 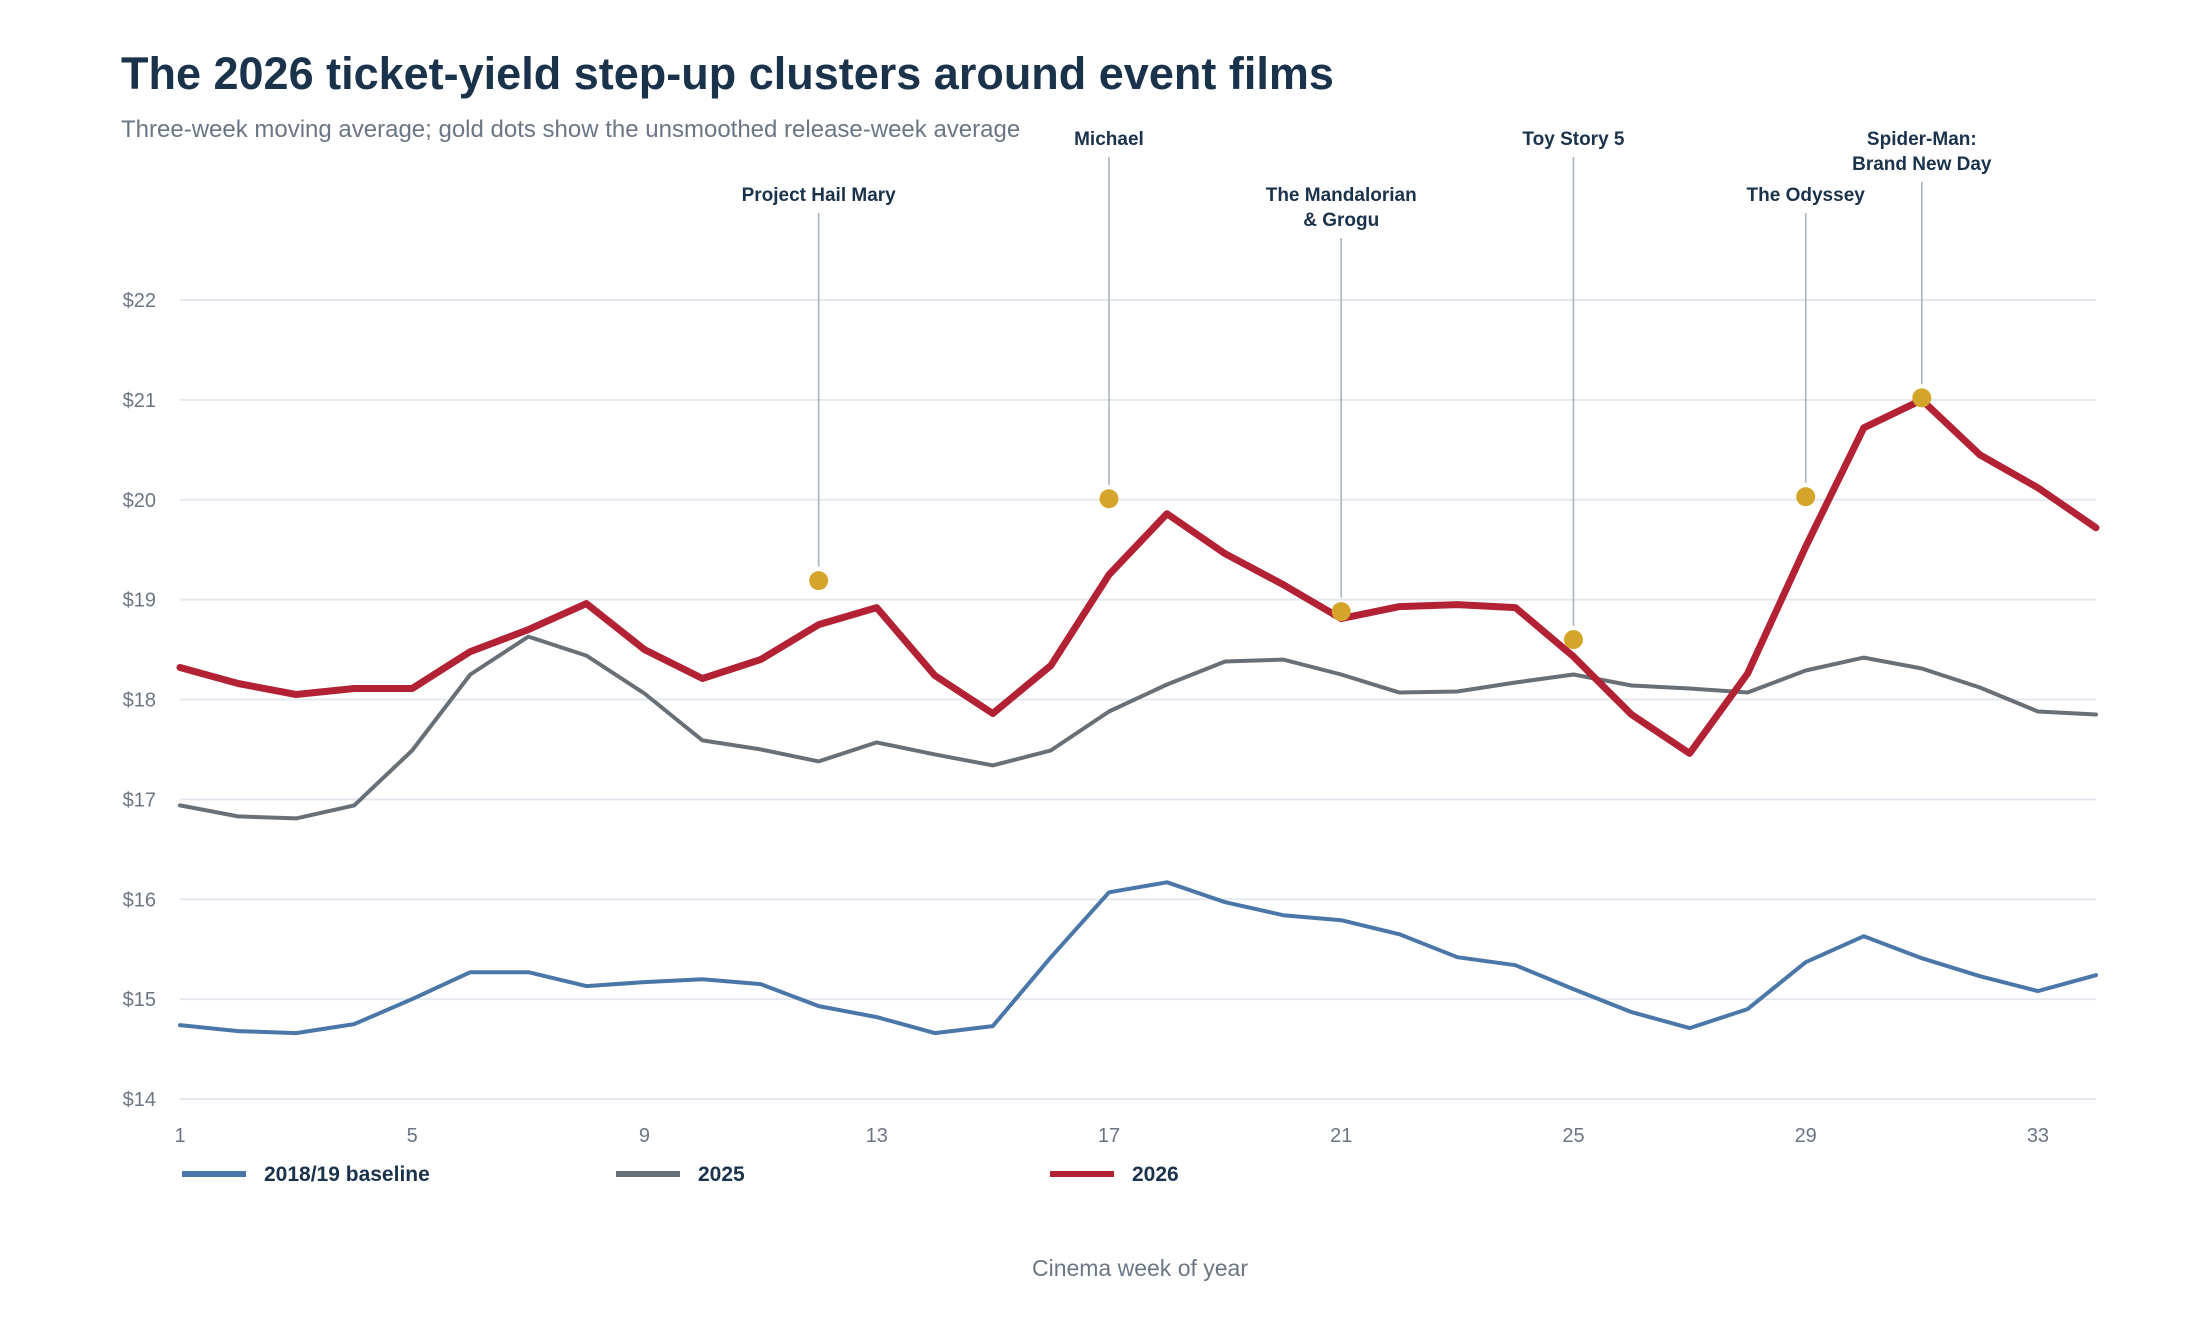 What do you see at coordinates (1341, 220) in the screenshot?
I see `annotation-label: & Grogu` at bounding box center [1341, 220].